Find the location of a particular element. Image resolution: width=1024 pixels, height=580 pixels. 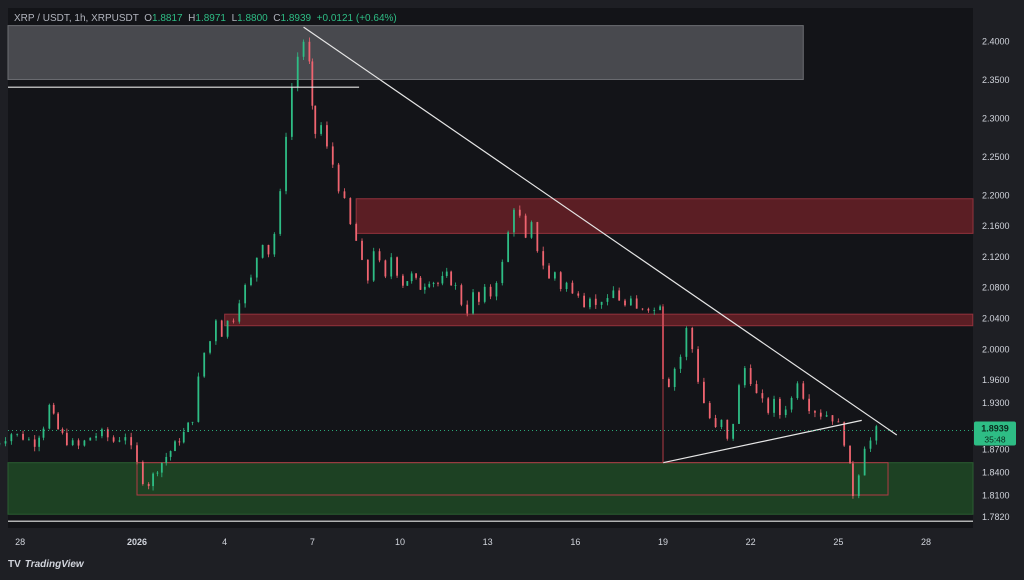

time-tick-label: 4 is located at coordinates (224, 542).